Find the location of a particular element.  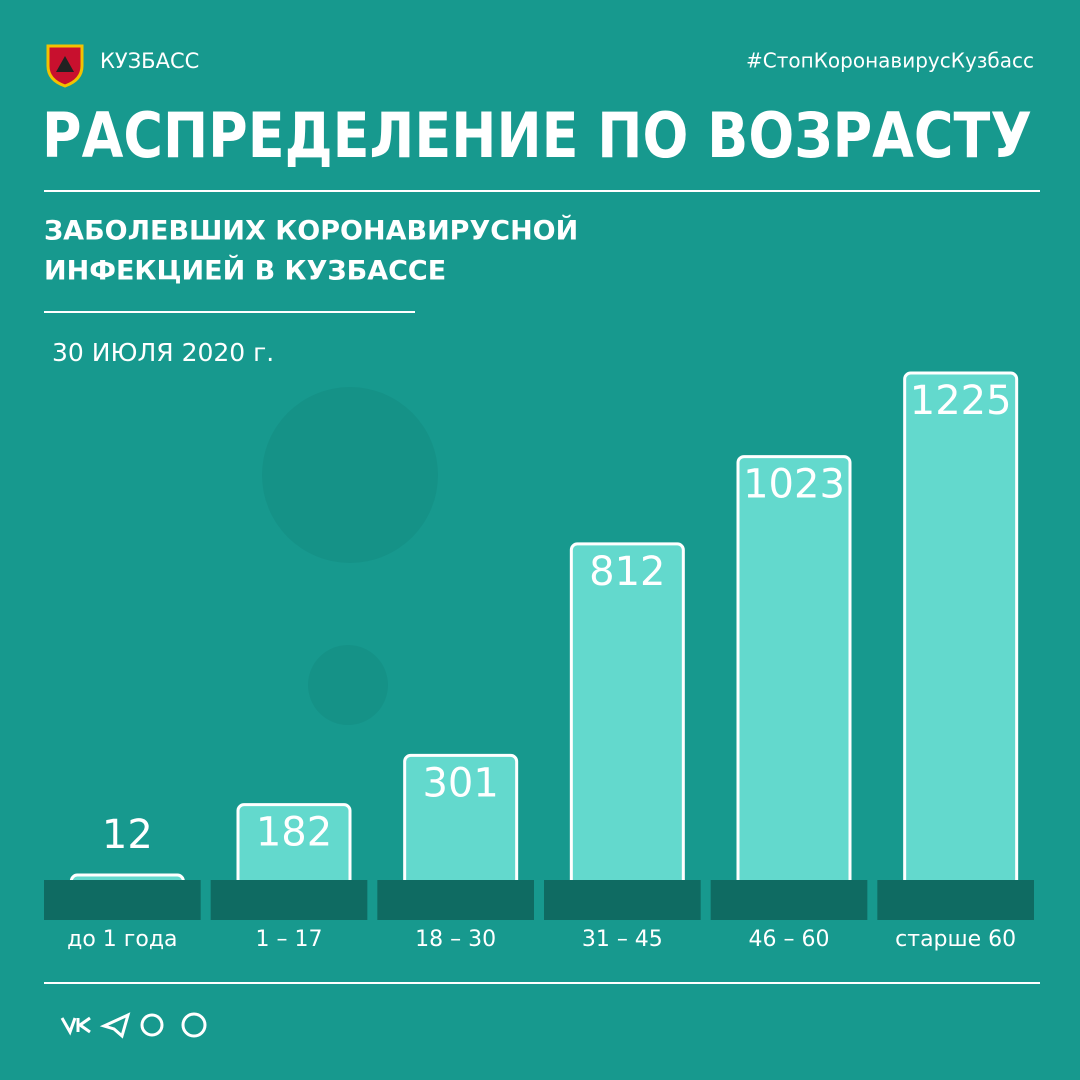

virus-decoration is located at coordinates (350, 556).